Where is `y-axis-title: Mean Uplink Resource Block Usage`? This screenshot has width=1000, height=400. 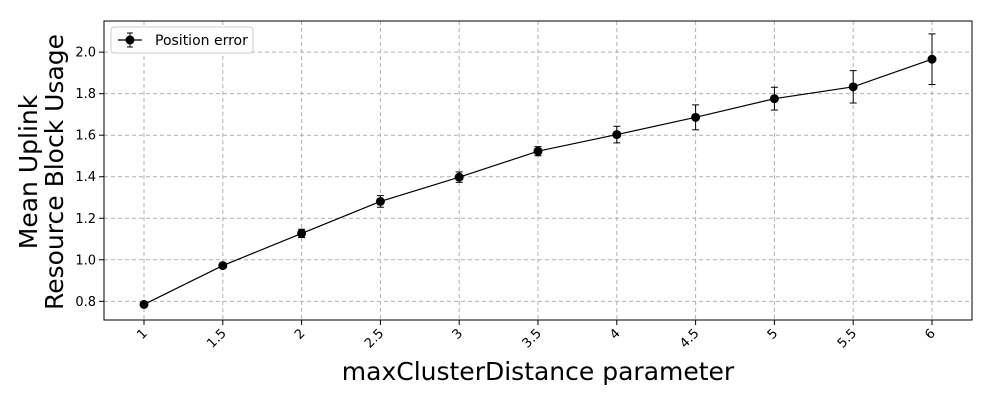 y-axis-title: Mean Uplink Resource Block Usage is located at coordinates (41, 172).